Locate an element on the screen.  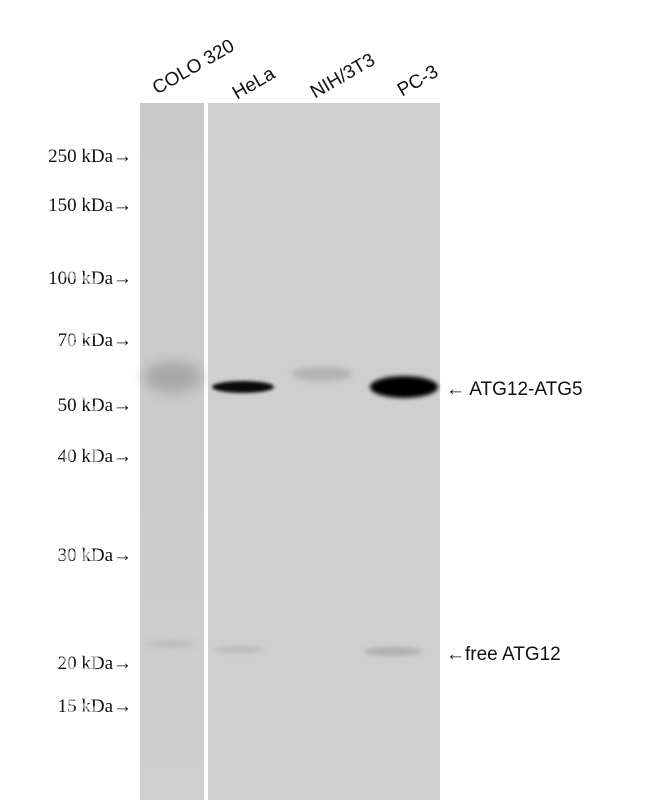
membrane-panel-left is located at coordinates (172, 451).